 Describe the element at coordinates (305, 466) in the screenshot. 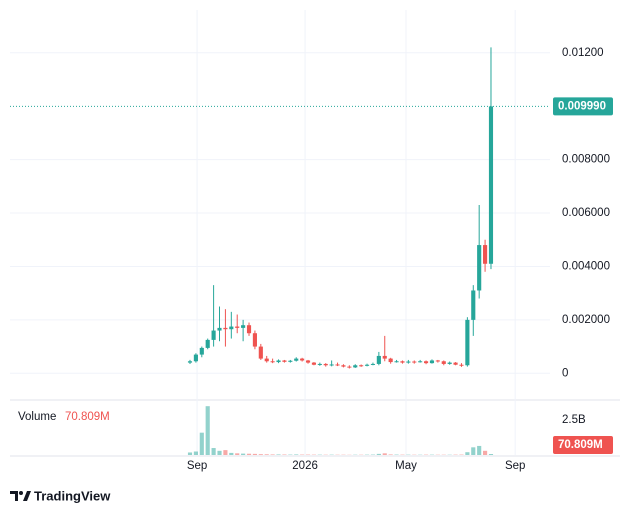

I see `x-tick-label: 2026` at that location.